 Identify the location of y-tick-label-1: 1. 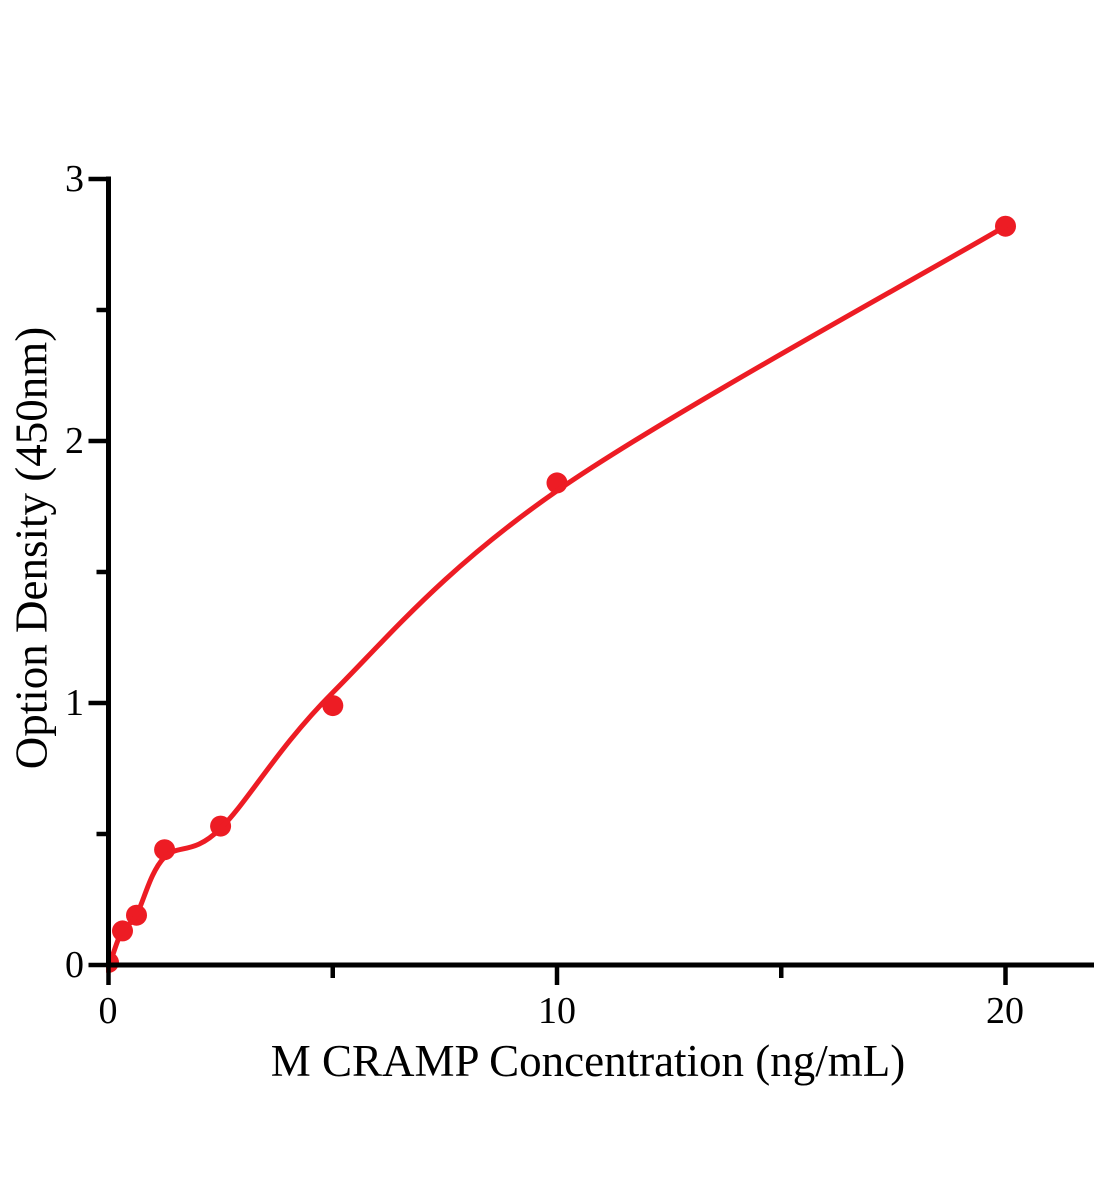
(74, 703).